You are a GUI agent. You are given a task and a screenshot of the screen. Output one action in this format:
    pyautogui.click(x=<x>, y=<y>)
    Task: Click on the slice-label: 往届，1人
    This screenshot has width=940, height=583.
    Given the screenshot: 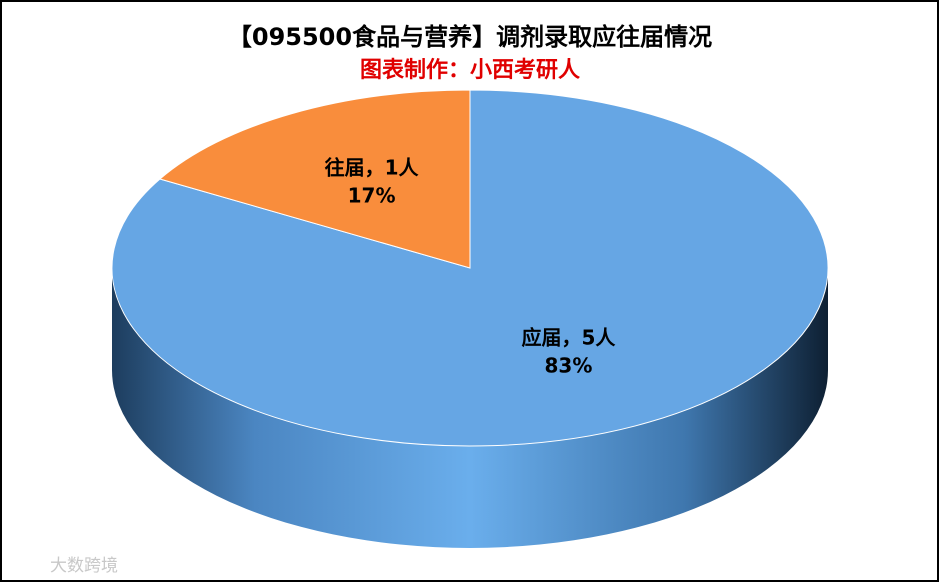 What is the action you would take?
    pyautogui.click(x=372, y=168)
    